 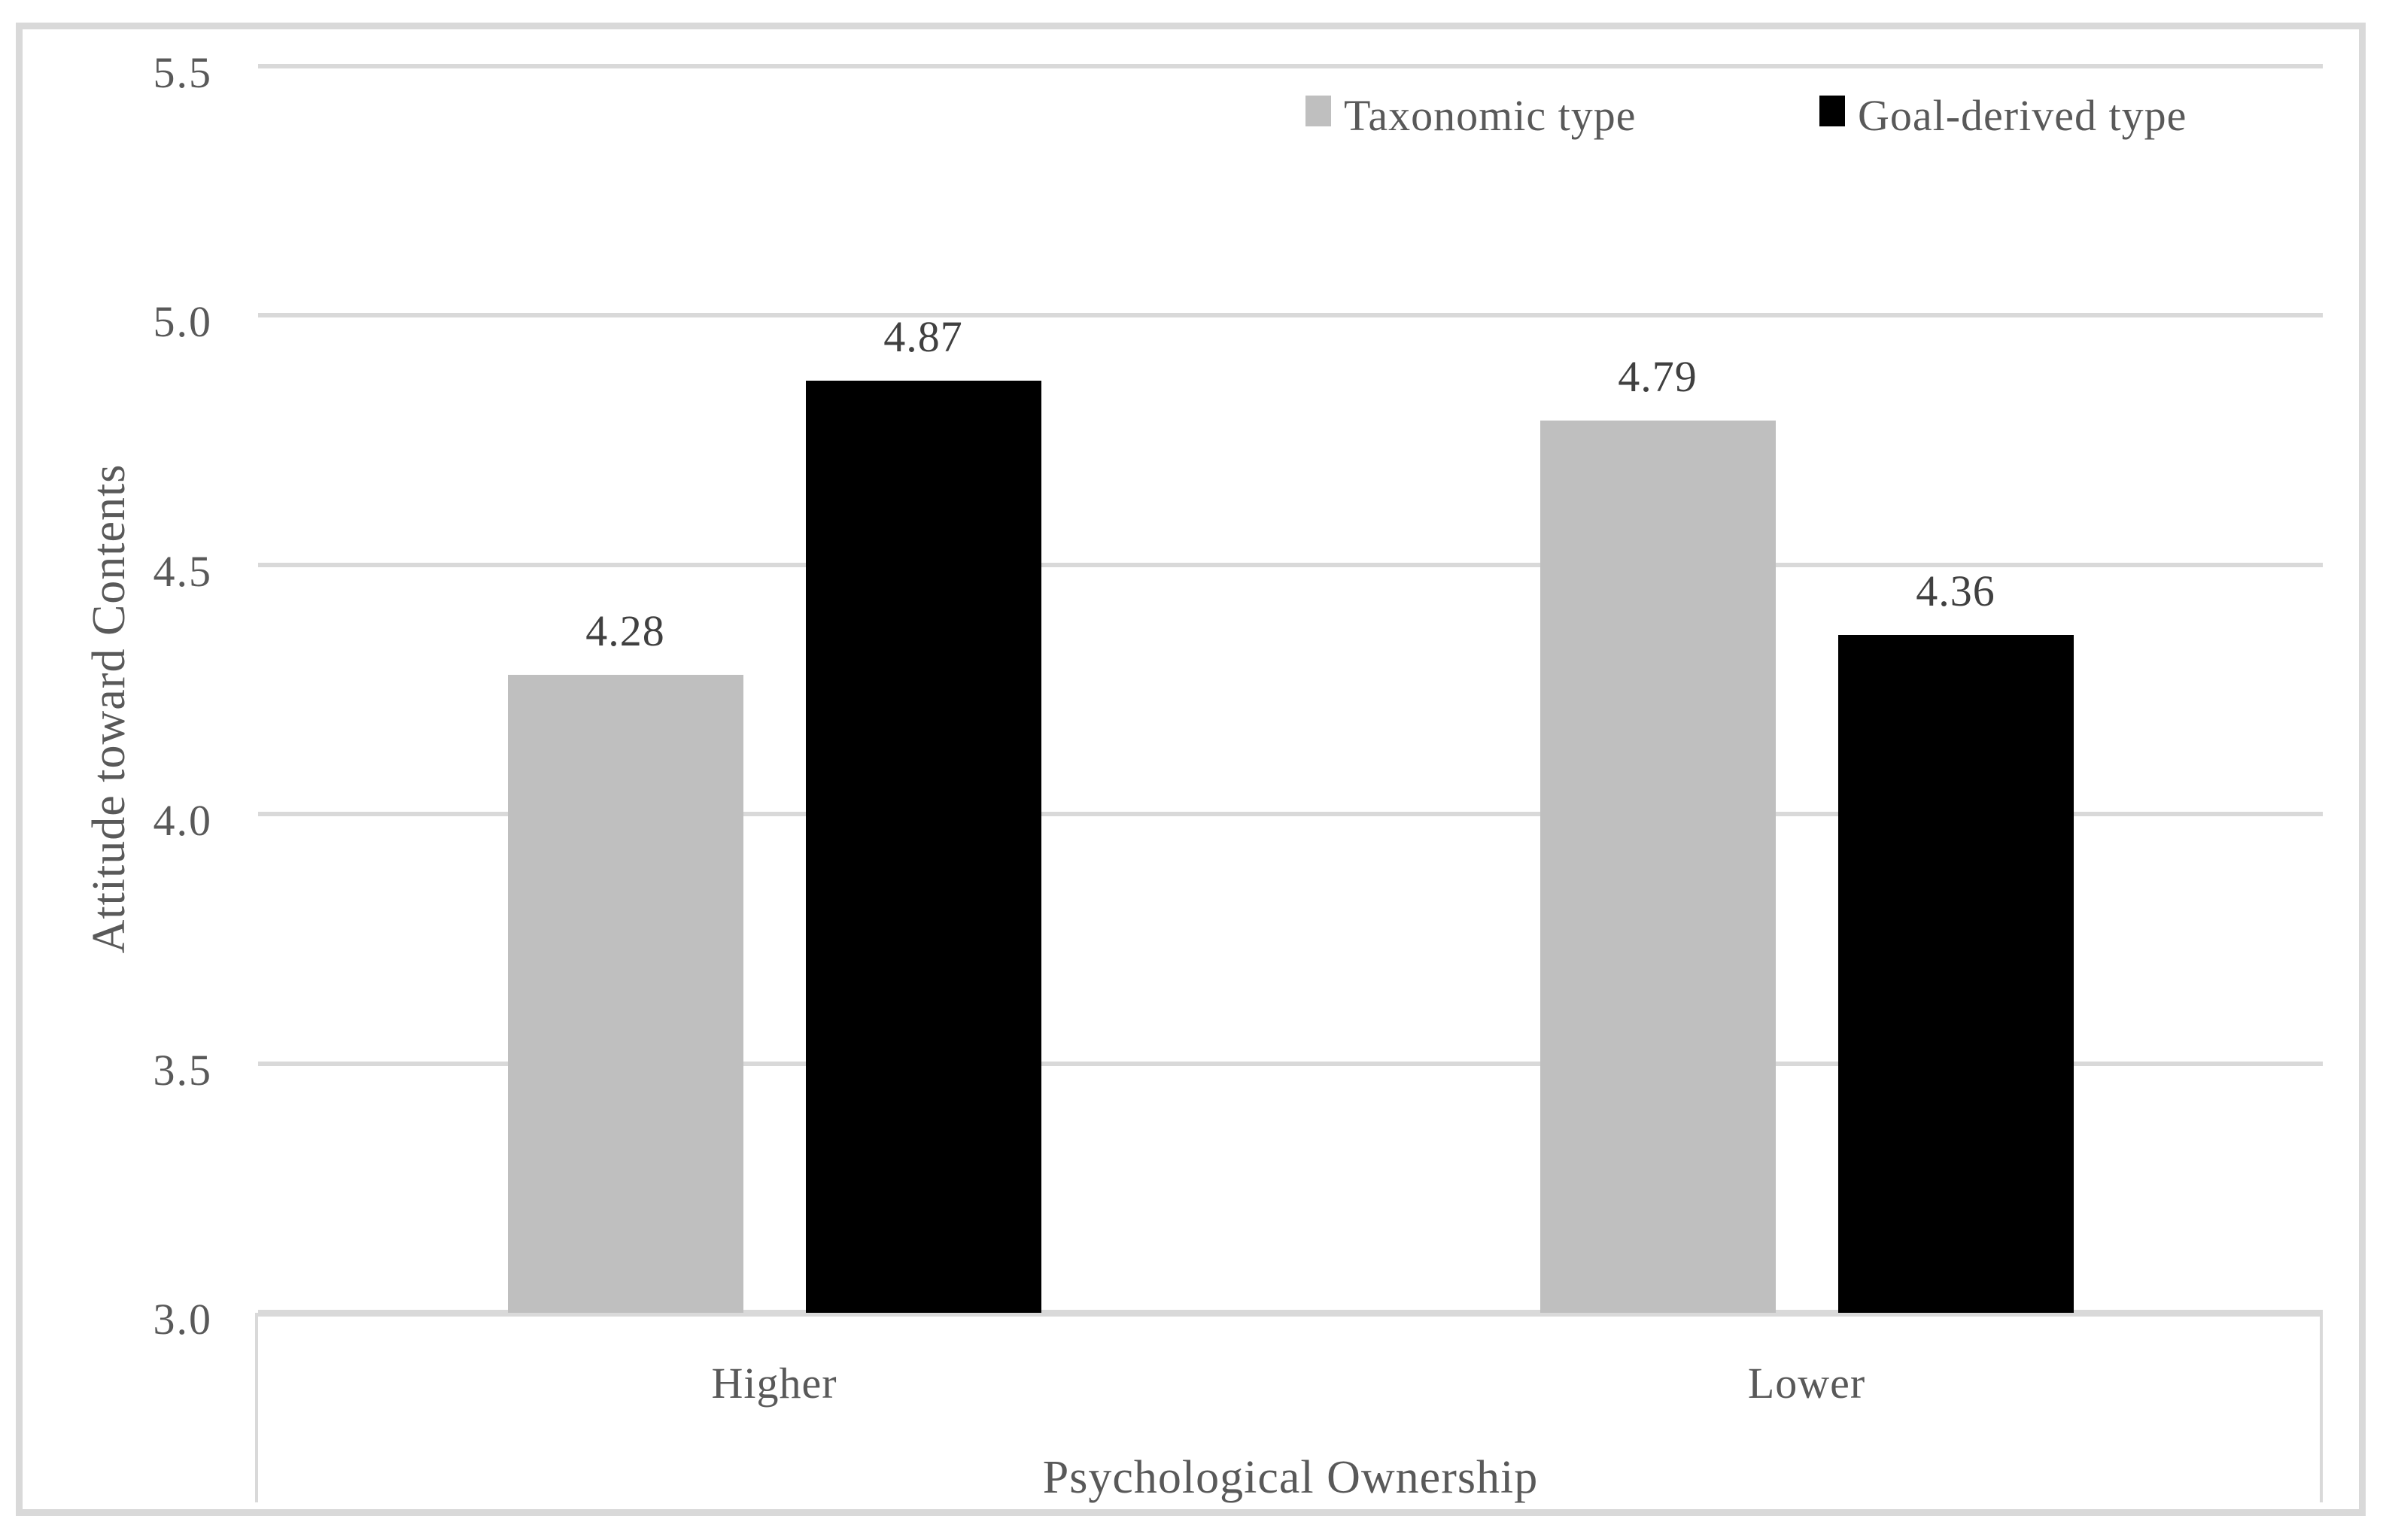 What do you see at coordinates (1956, 974) in the screenshot?
I see `bar-goal-derived-type-lower` at bounding box center [1956, 974].